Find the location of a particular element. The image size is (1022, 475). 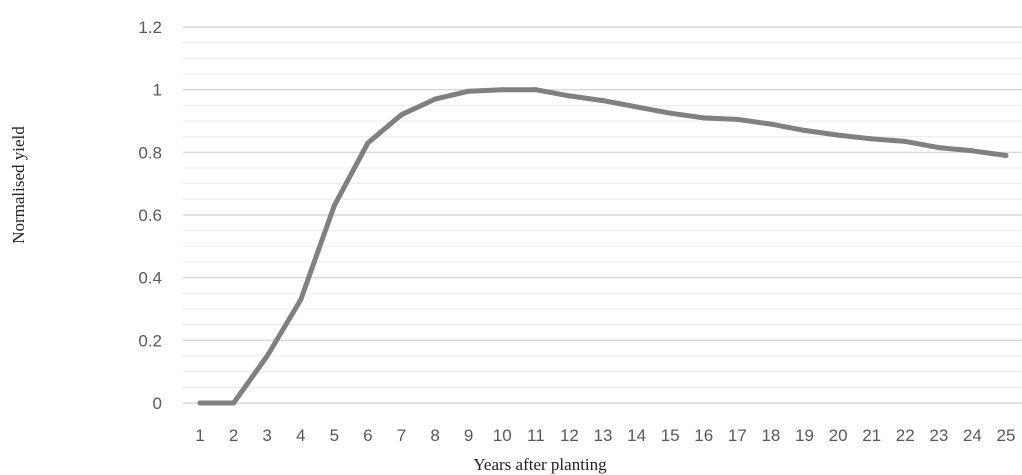

y-axis-title: Normalised yield is located at coordinates (18, 185).